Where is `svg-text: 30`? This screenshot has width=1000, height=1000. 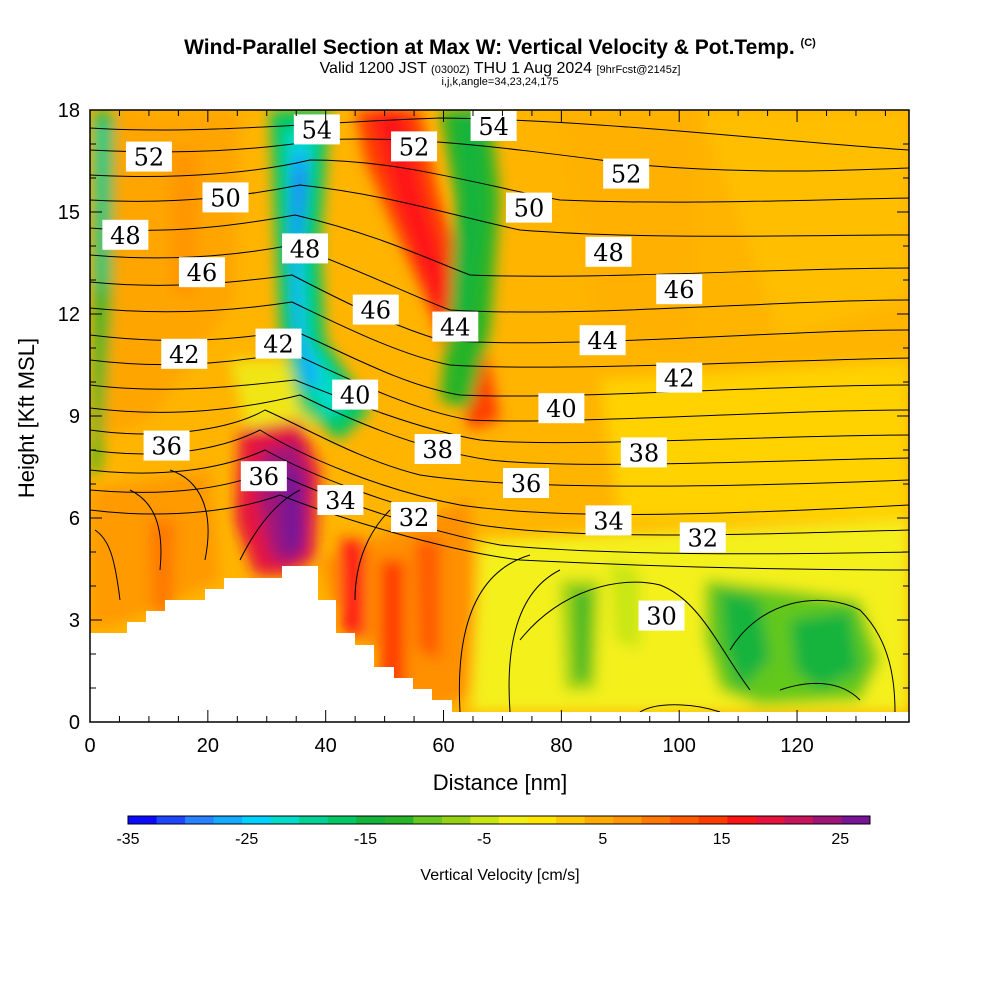 svg-text: 30 is located at coordinates (661, 617).